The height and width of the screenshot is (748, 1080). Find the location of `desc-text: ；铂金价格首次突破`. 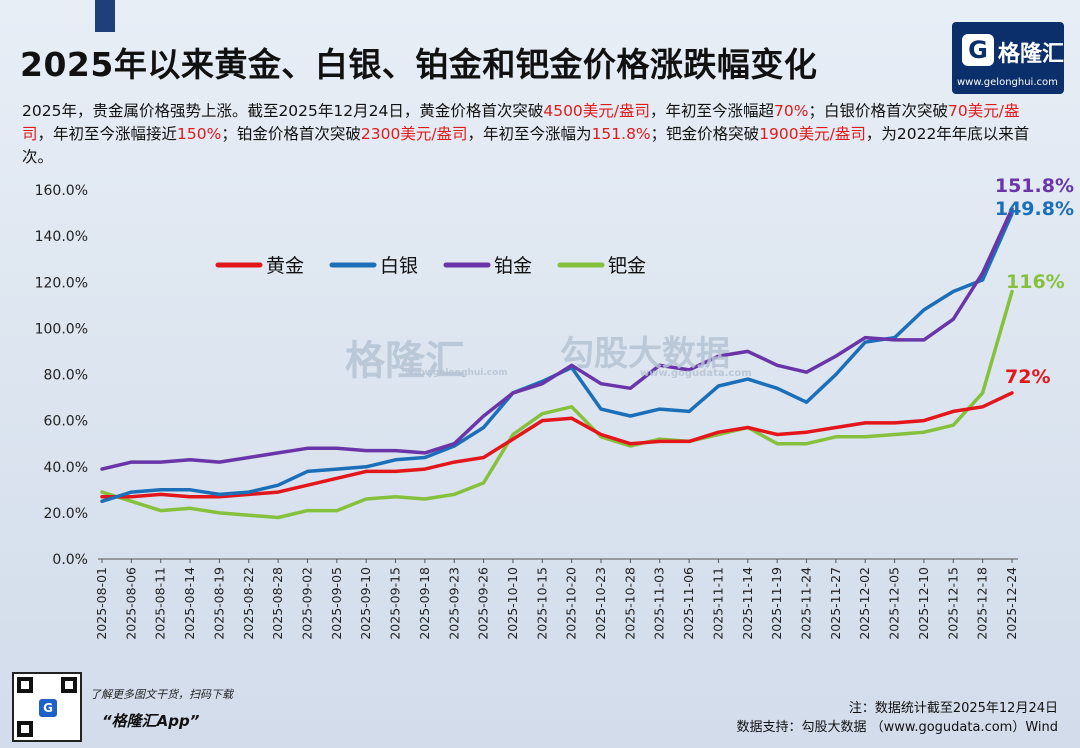

desc-text: ；铂金价格首次突破 is located at coordinates (291, 134).